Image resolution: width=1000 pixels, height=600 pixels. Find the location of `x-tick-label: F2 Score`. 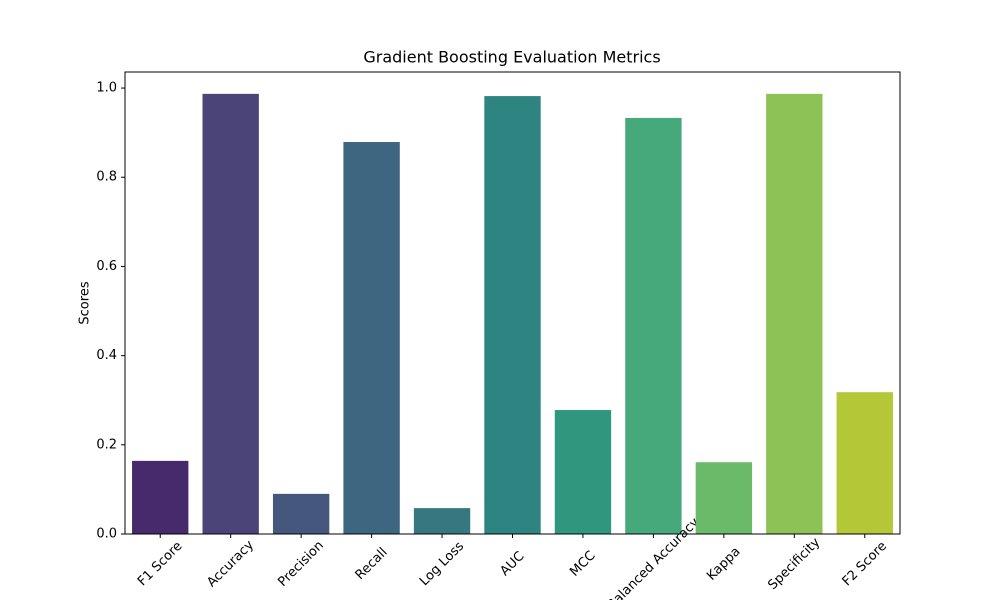

x-tick-label: F2 Score is located at coordinates (865, 564).